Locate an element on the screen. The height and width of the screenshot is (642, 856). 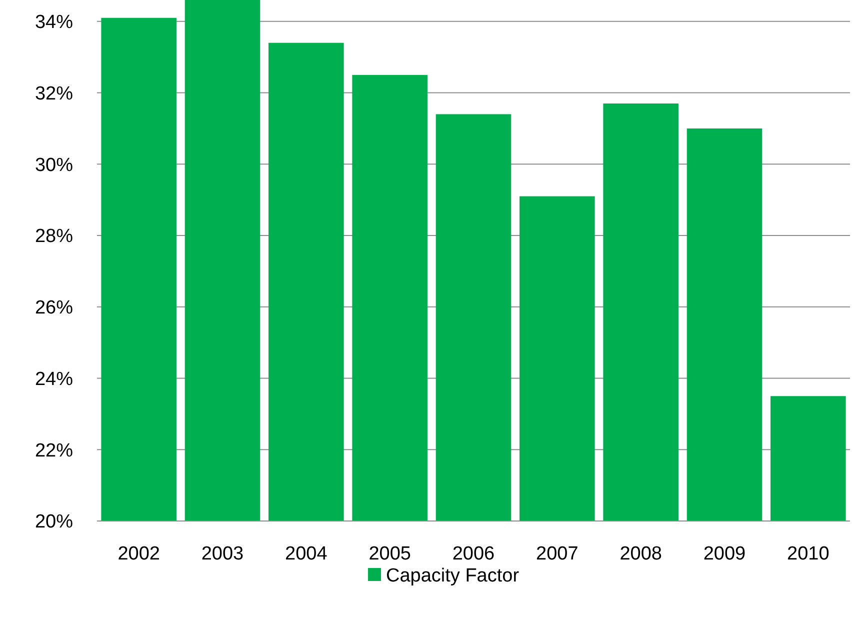
y-tick-label: 20% is located at coordinates (54, 522).